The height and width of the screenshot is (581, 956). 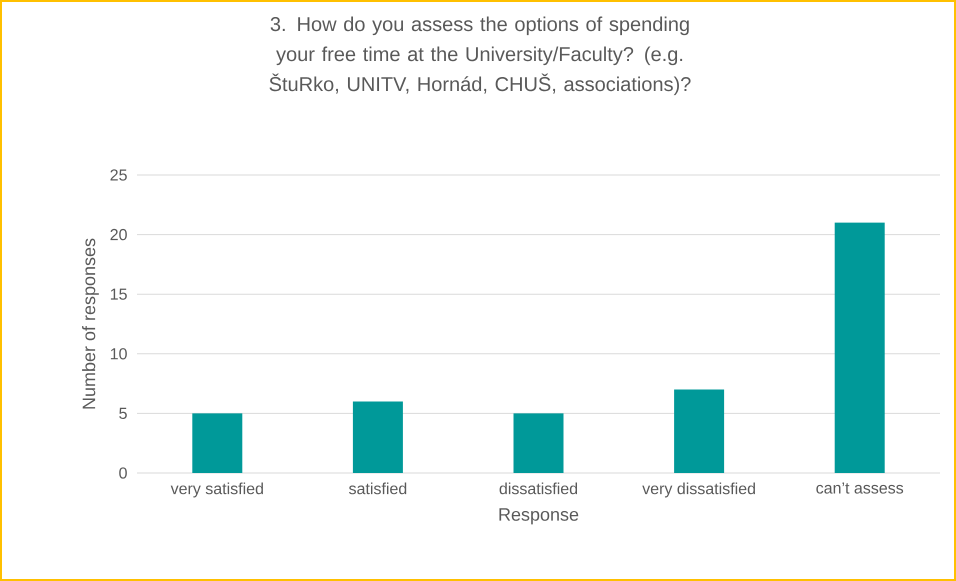 I want to click on y-axis-title: Number of responses, so click(x=90, y=323).